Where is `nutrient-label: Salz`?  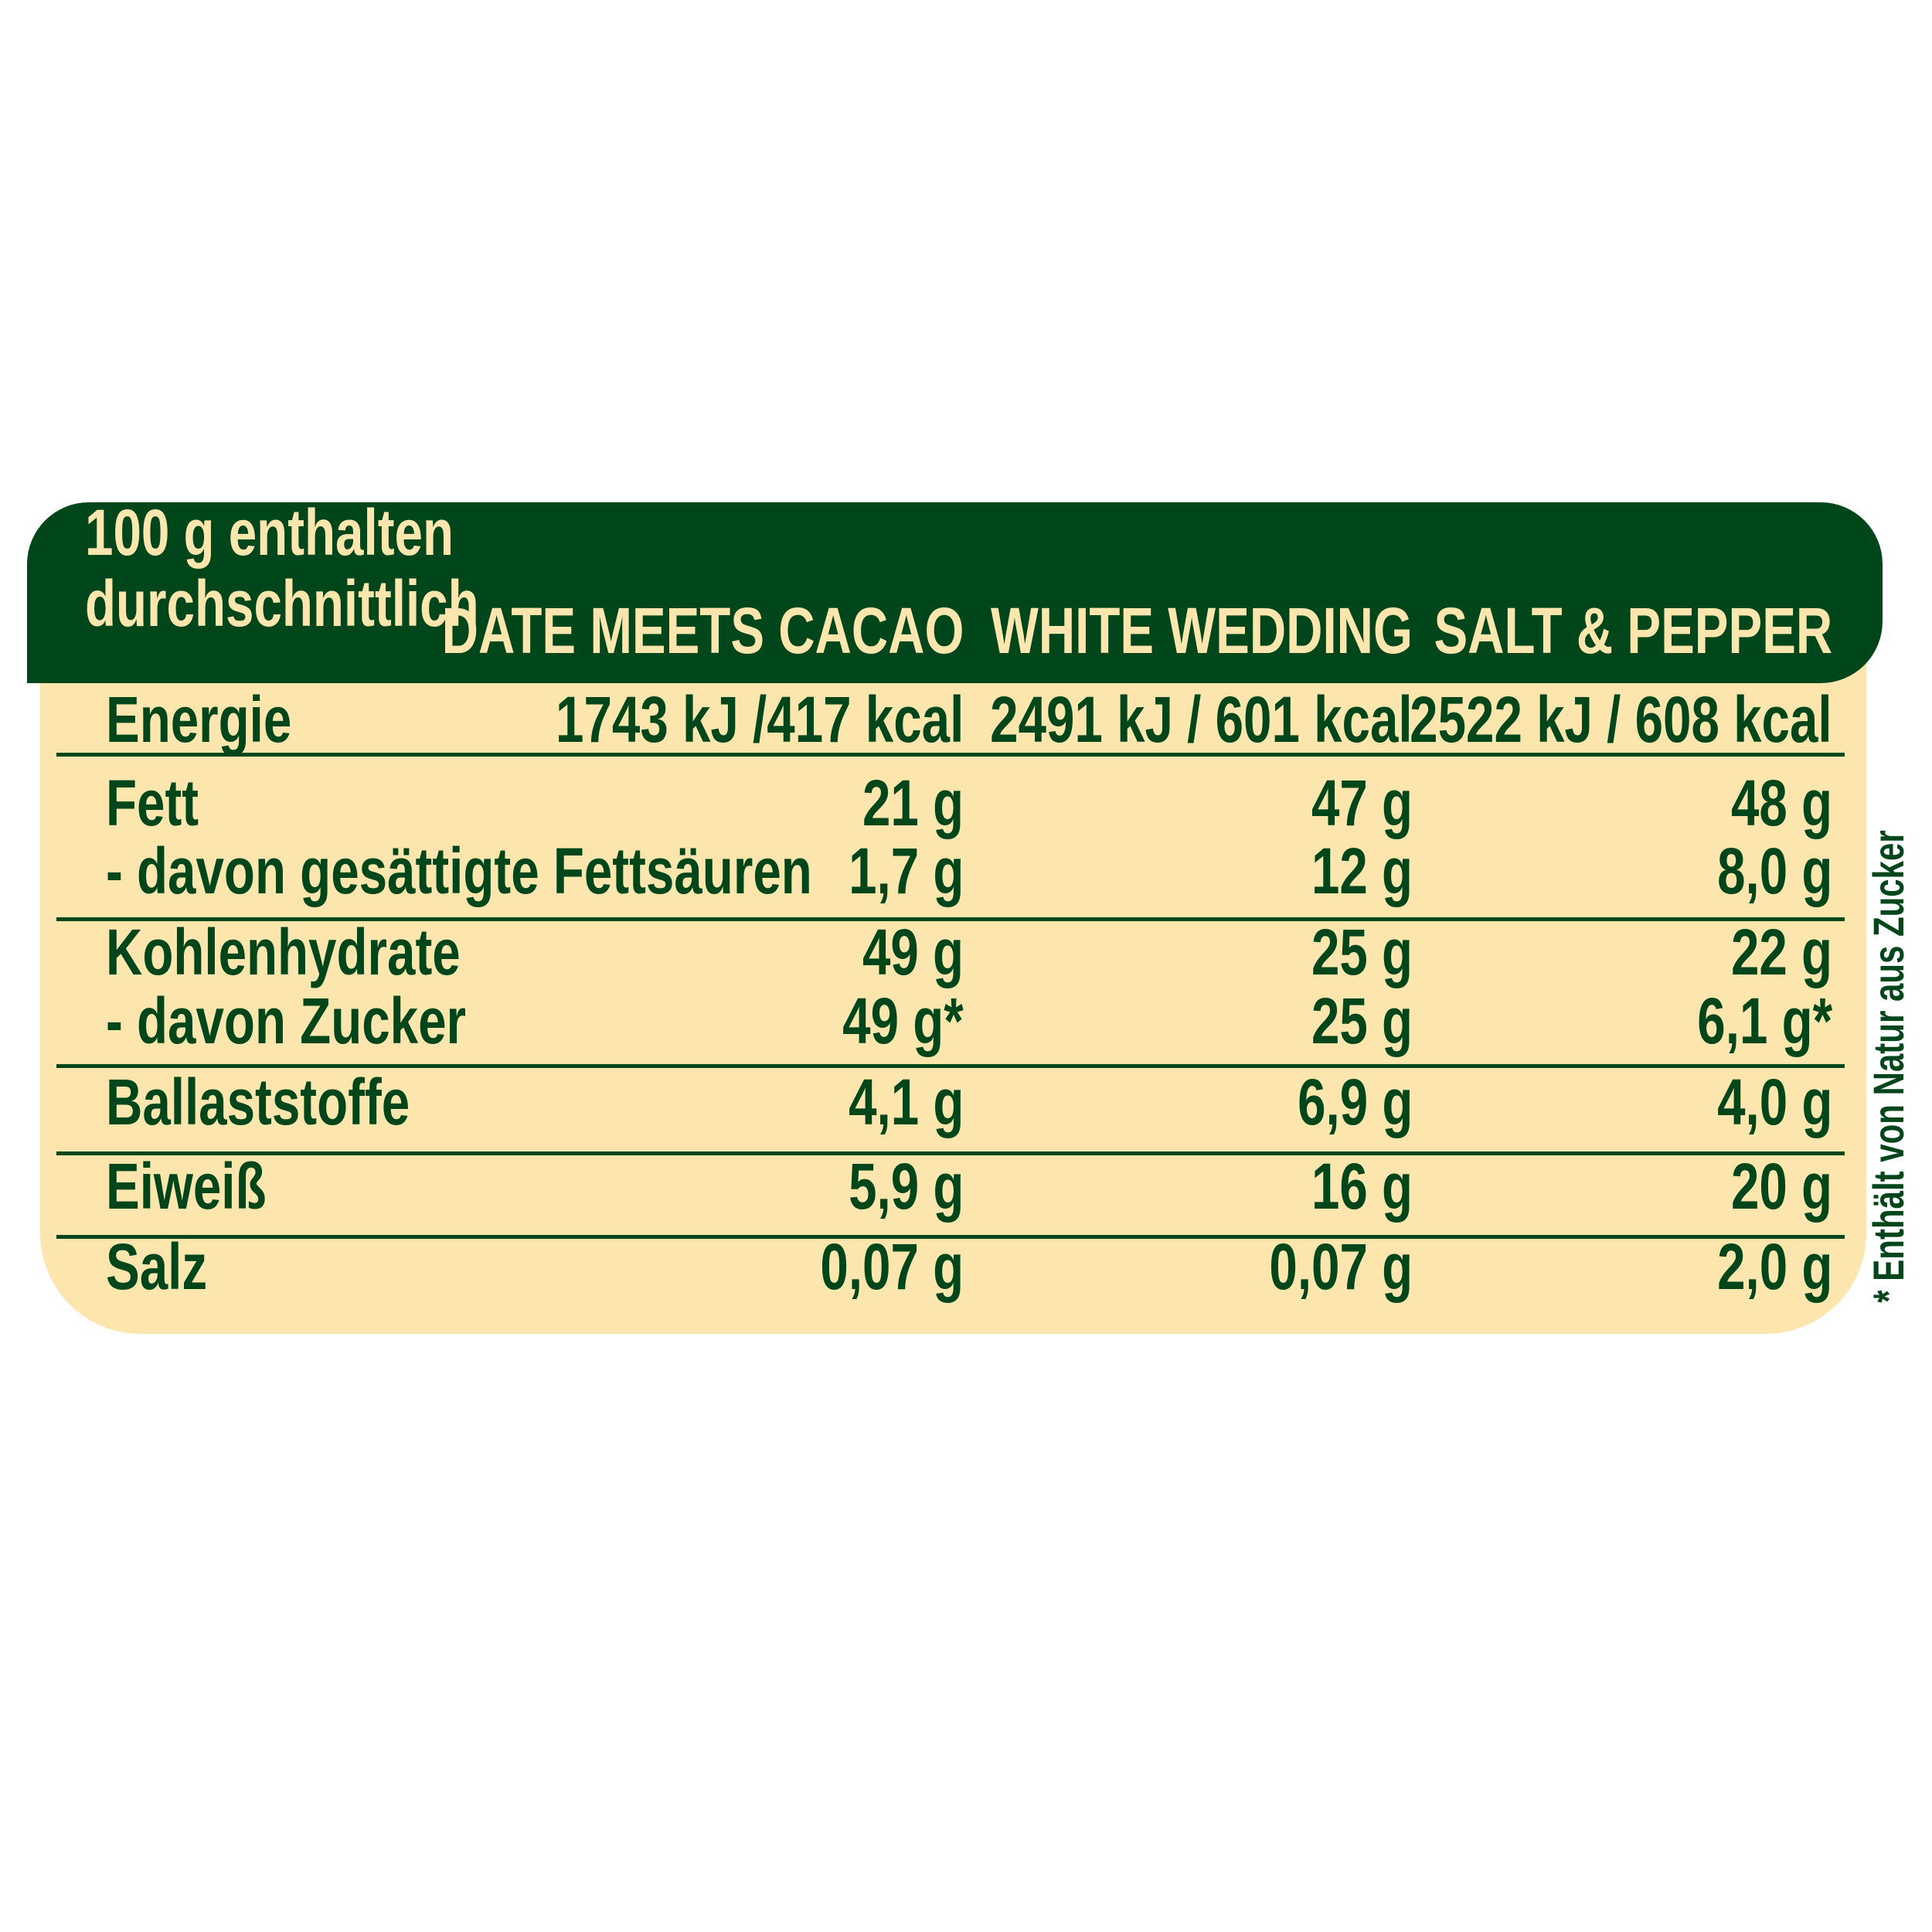 nutrient-label: Salz is located at coordinates (157, 1267).